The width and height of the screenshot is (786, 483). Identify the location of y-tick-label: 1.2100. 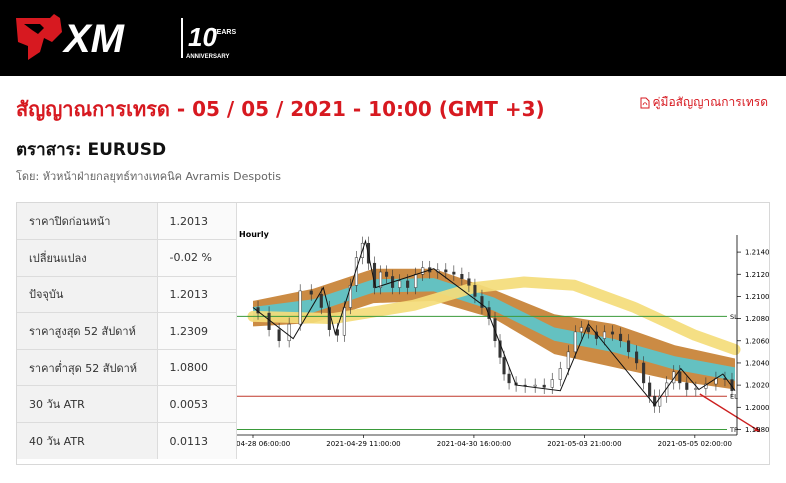
(757, 297).